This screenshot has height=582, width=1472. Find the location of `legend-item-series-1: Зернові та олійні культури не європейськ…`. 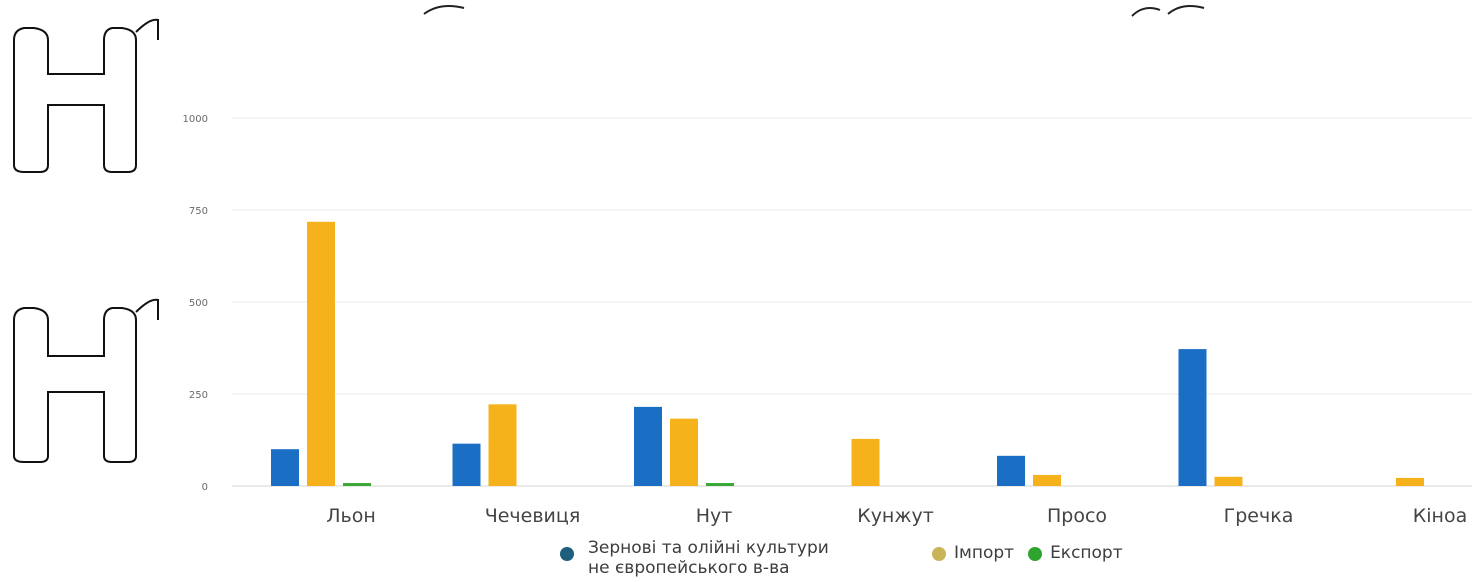

legend-item-series-1: Зернові та олійні культури не європейськ… is located at coordinates (709, 558).